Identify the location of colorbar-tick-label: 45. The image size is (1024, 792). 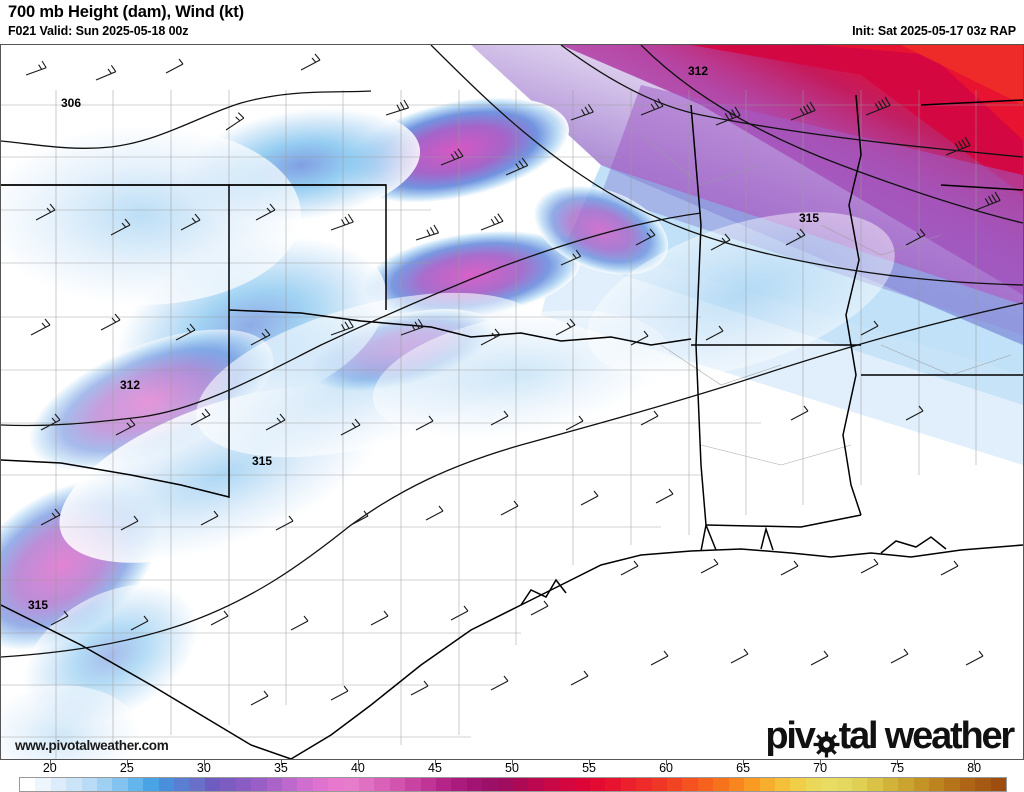
(435, 768).